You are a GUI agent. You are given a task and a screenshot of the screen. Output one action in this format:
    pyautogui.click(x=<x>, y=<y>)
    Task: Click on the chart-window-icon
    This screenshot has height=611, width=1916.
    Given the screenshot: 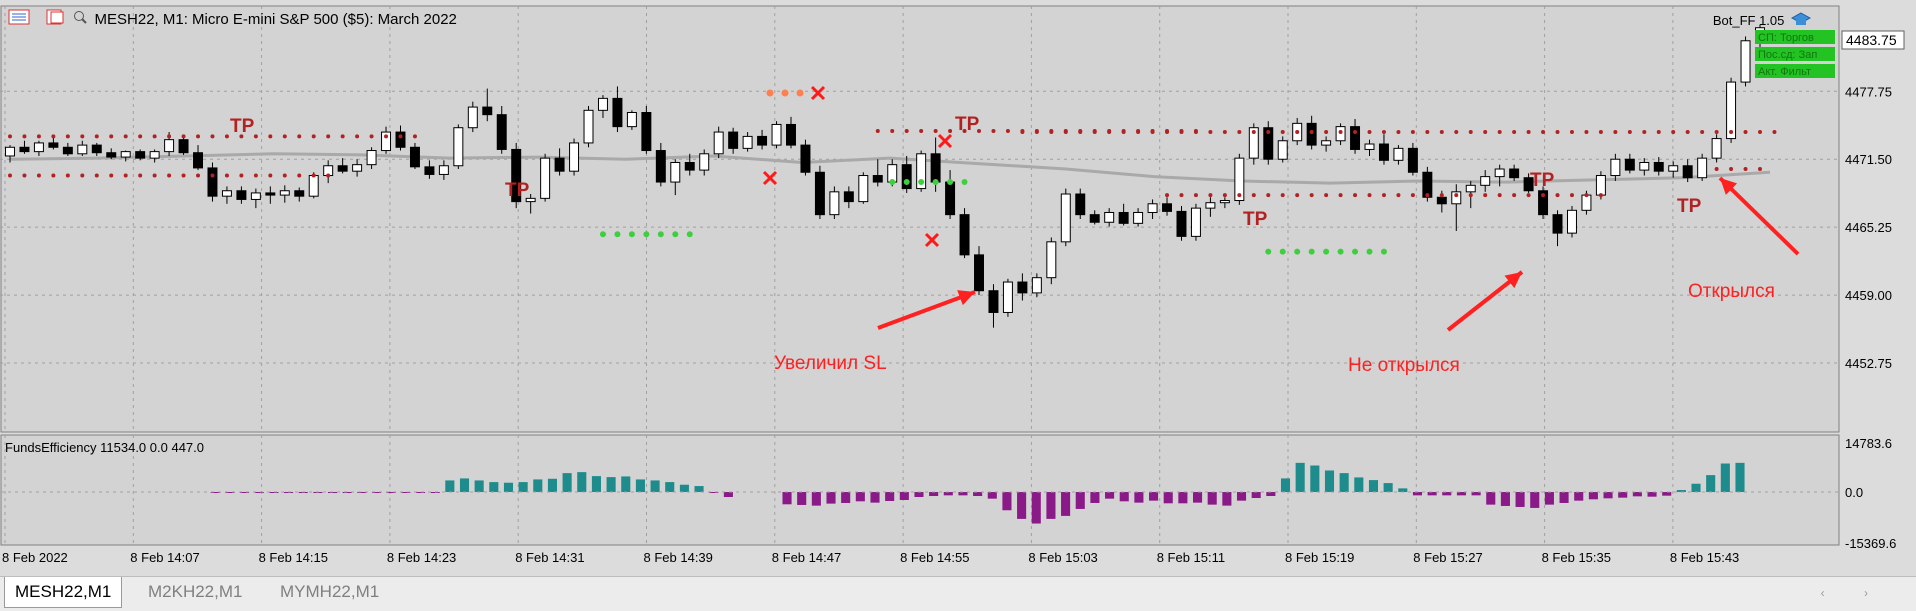 What is the action you would take?
    pyautogui.click(x=56, y=19)
    